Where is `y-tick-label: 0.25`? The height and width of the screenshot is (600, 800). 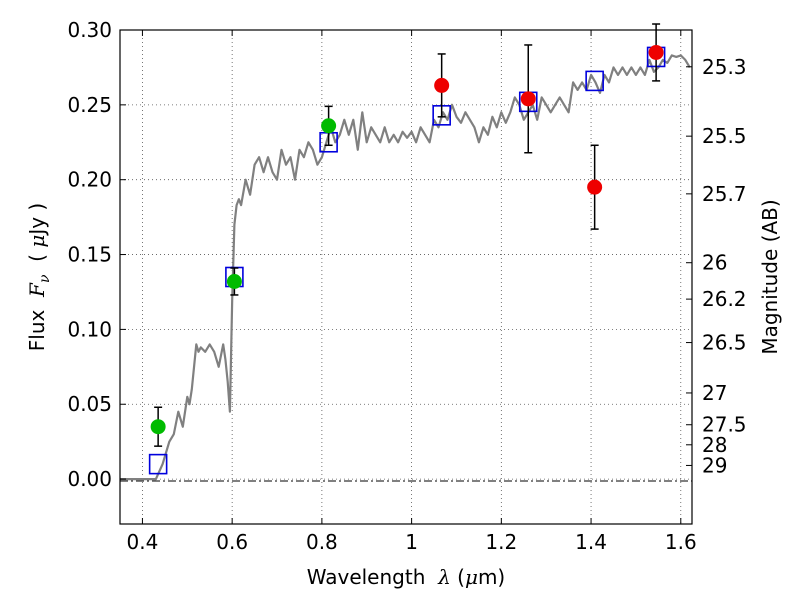
y-tick-label: 0.25 is located at coordinates (89, 105).